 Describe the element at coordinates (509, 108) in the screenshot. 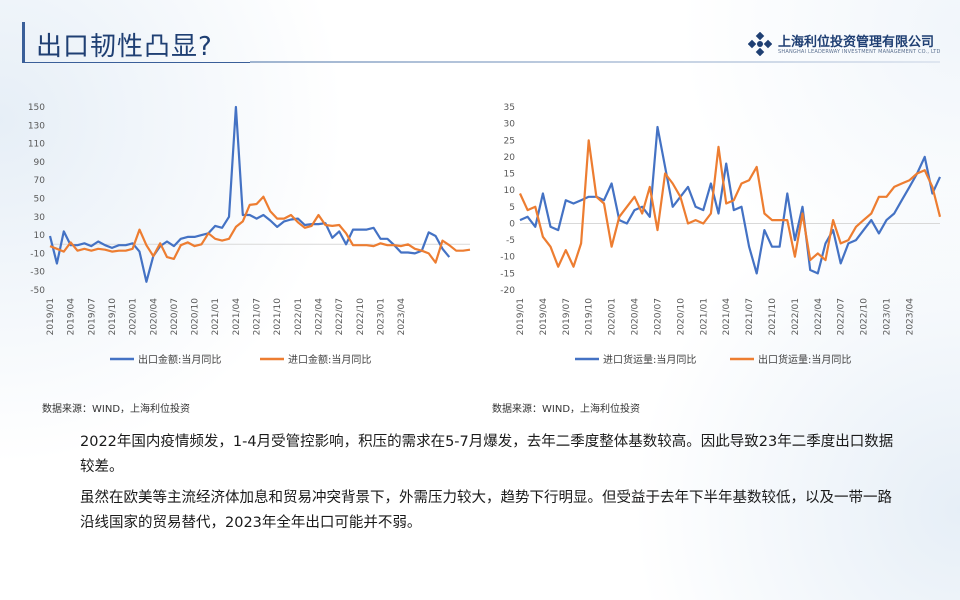

I see `y-tick-label: 35` at that location.